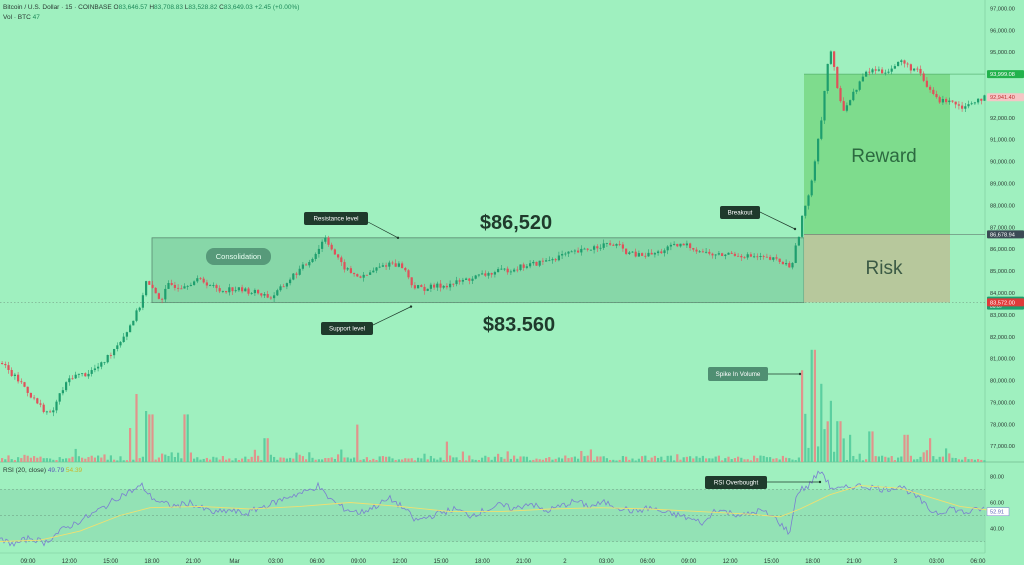  I want to click on volume-legend: Vol · BTC 47, so click(21, 17).